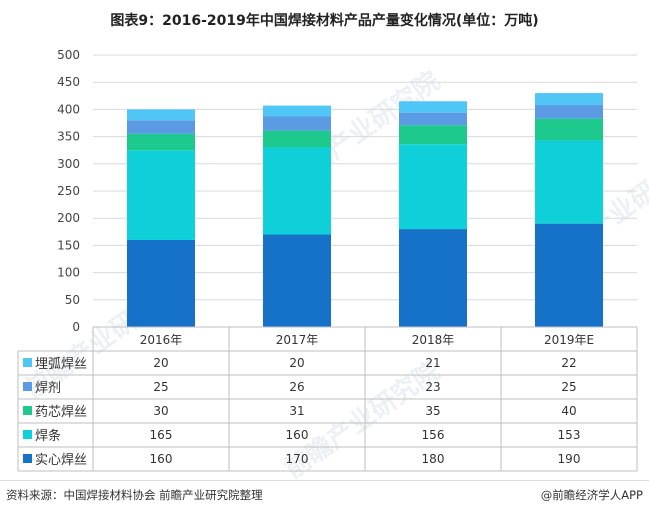 The width and height of the screenshot is (649, 512). What do you see at coordinates (569, 435) in the screenshot?
I see `data-label: 153` at bounding box center [569, 435].